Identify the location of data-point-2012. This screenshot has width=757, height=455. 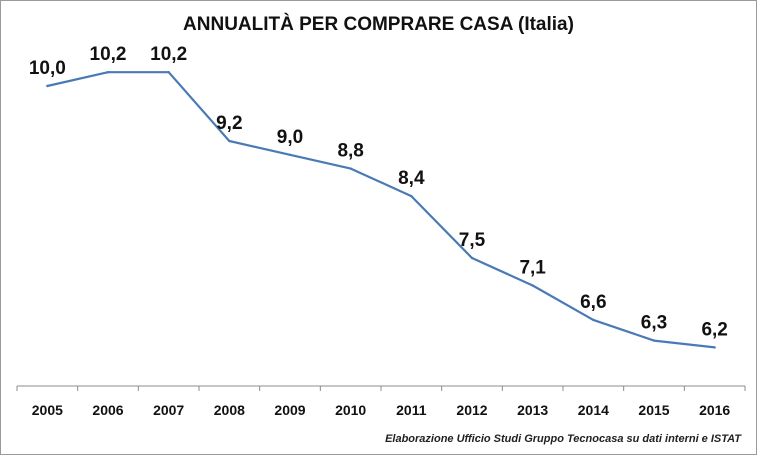
(472, 258).